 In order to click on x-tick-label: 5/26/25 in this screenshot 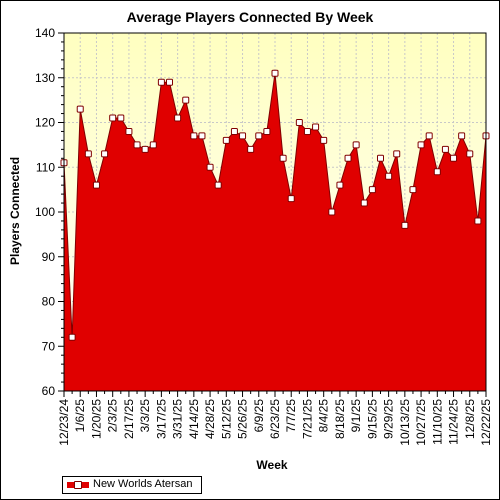, I will do `click(243, 419)`.